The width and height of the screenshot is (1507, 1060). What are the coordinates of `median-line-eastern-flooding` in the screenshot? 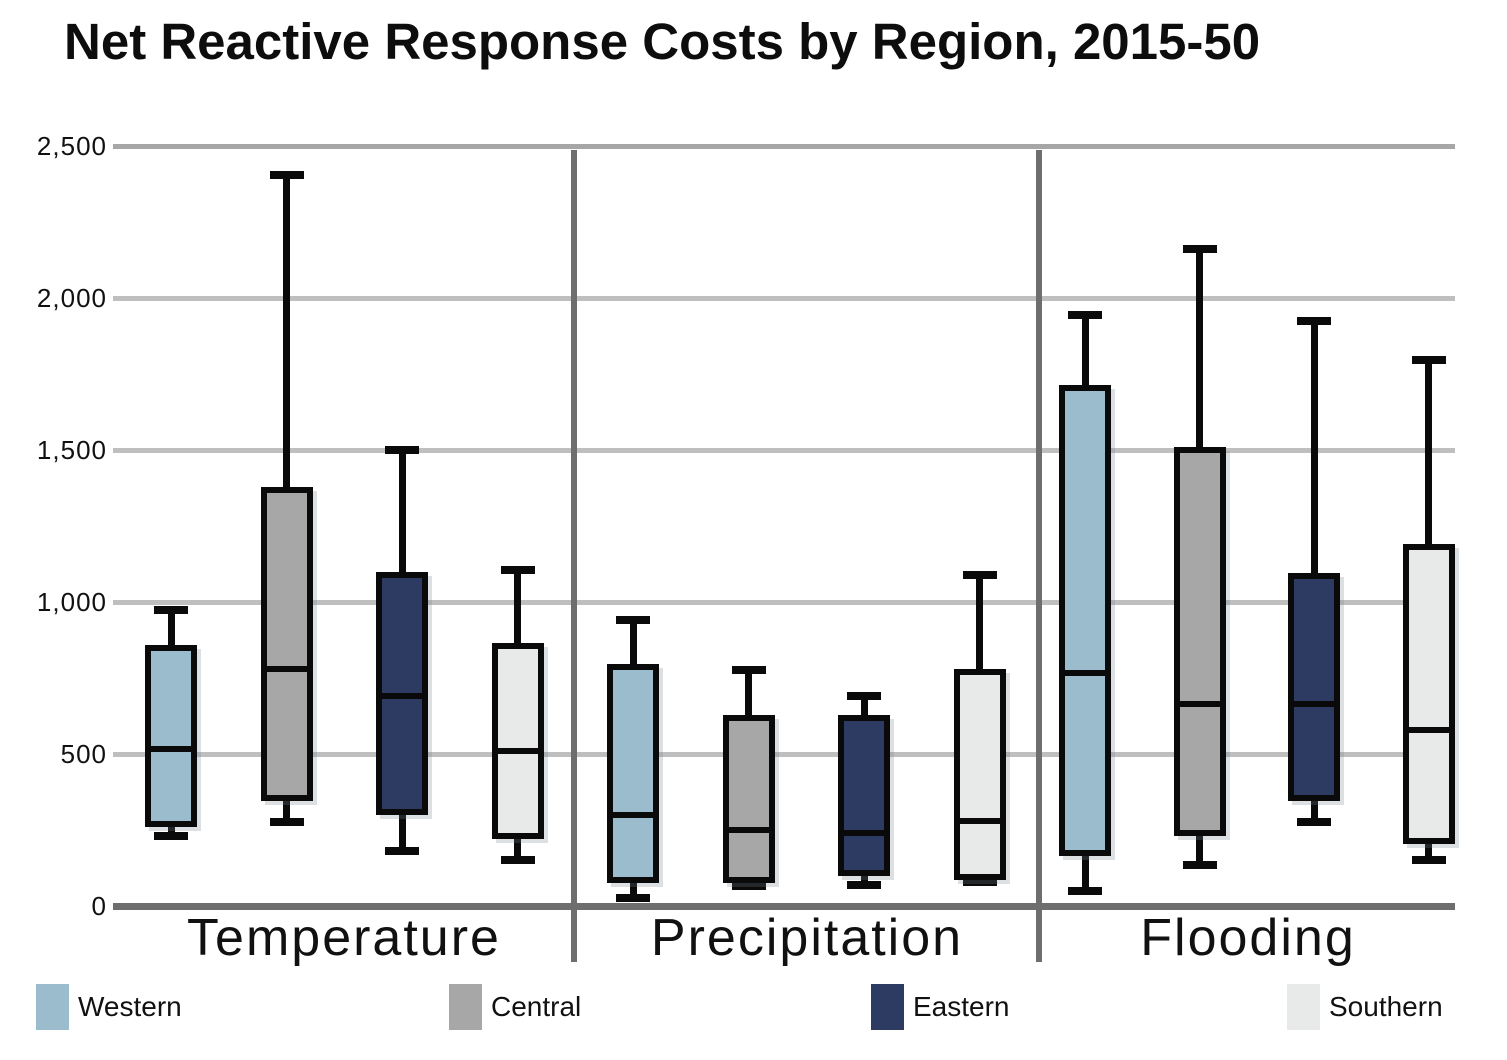 It's located at (1314, 703).